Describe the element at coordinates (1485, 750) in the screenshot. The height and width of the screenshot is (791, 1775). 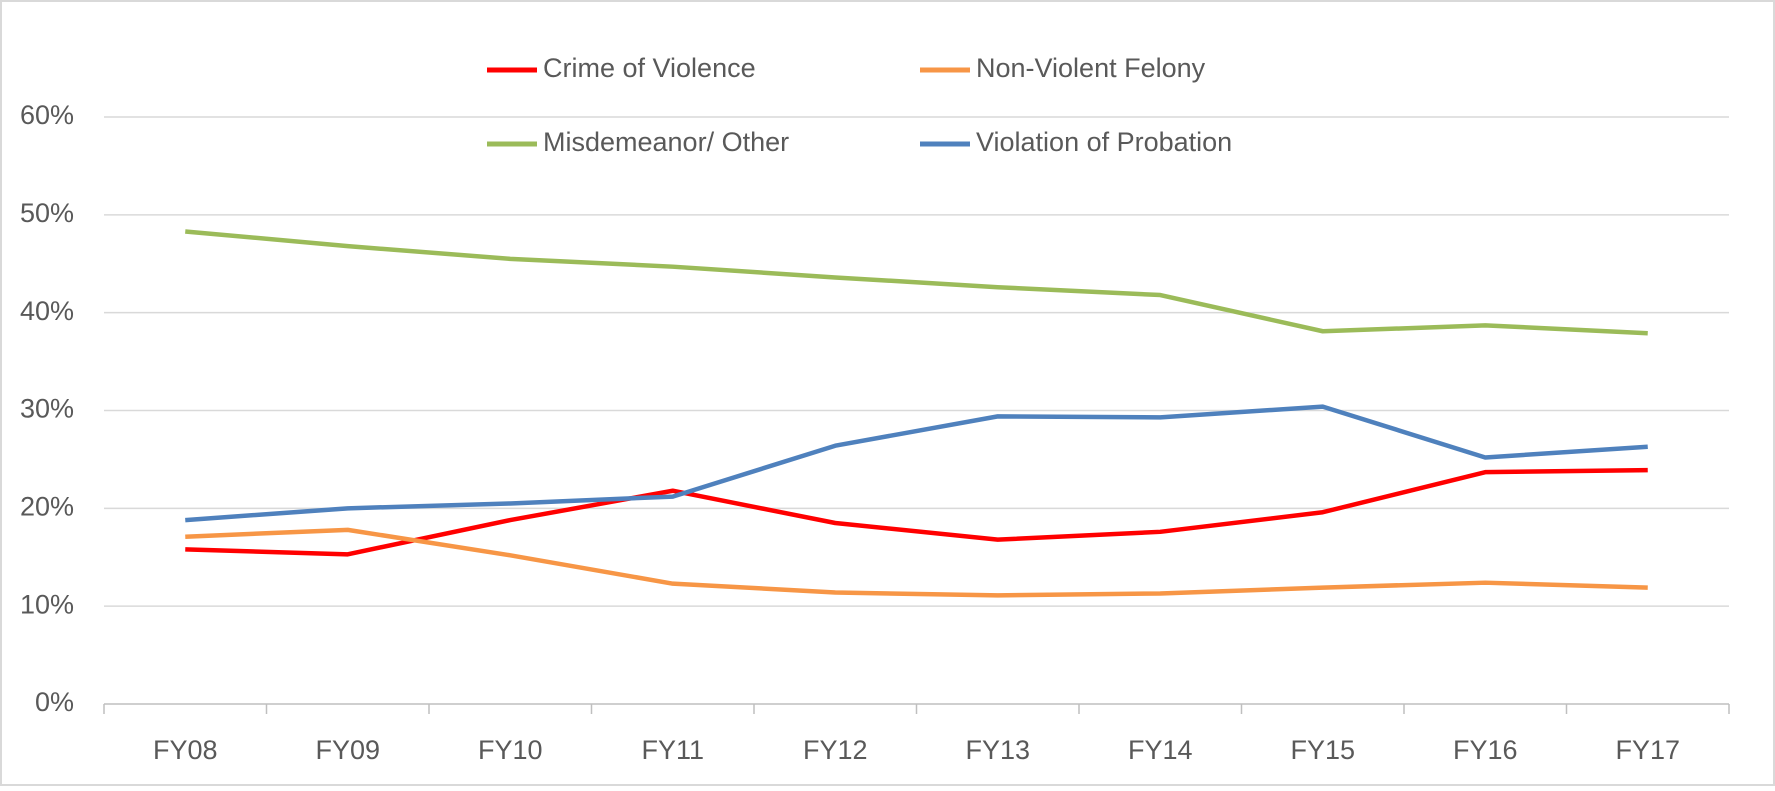
I see `x-tick-label: FY16` at that location.